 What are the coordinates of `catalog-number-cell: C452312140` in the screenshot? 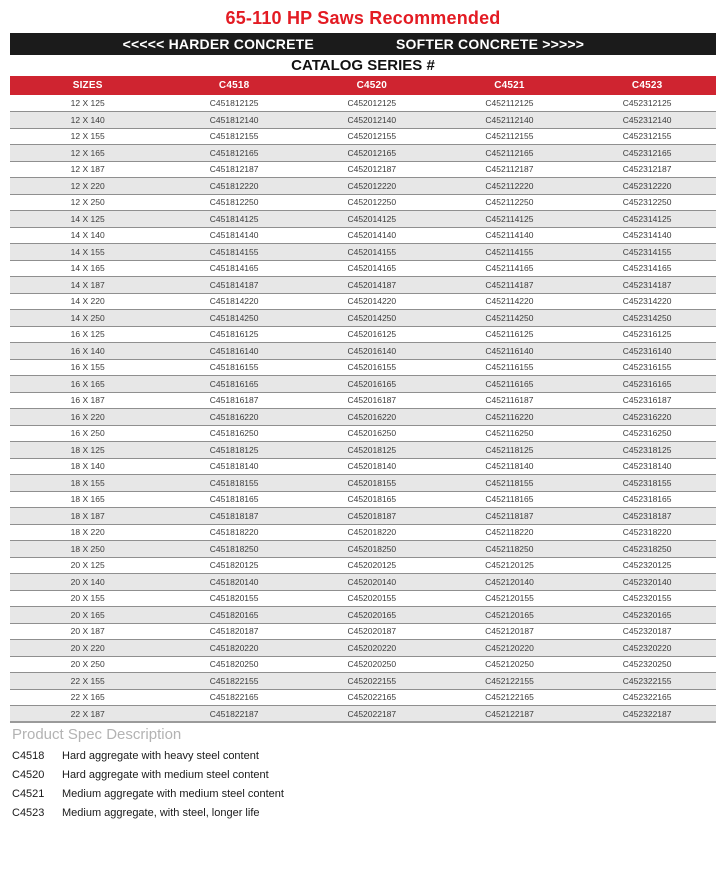 It's located at (647, 119).